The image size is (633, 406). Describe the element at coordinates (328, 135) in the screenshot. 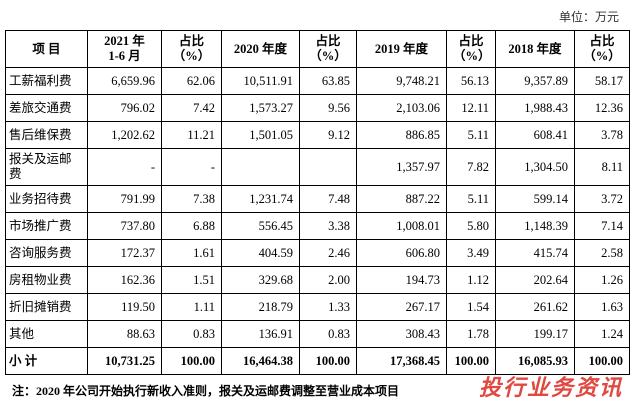

I see `value-cell: 9.12` at that location.